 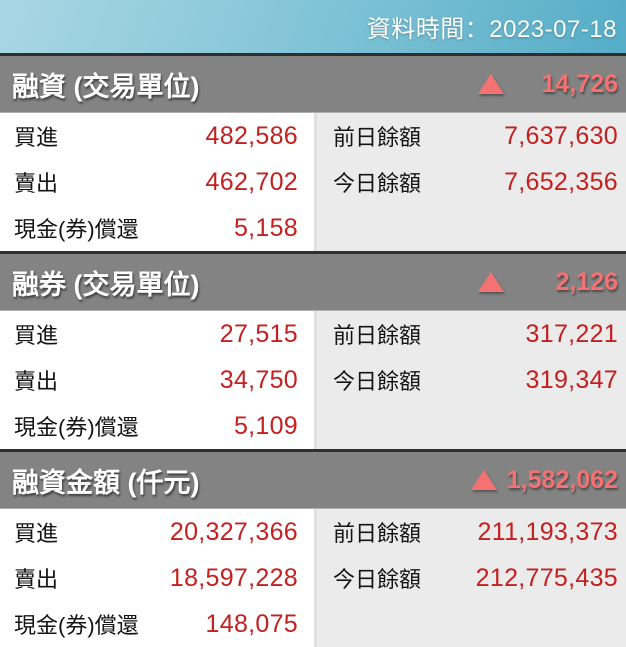 What do you see at coordinates (157, 334) in the screenshot?
I see `table-row: 買進 27,515` at bounding box center [157, 334].